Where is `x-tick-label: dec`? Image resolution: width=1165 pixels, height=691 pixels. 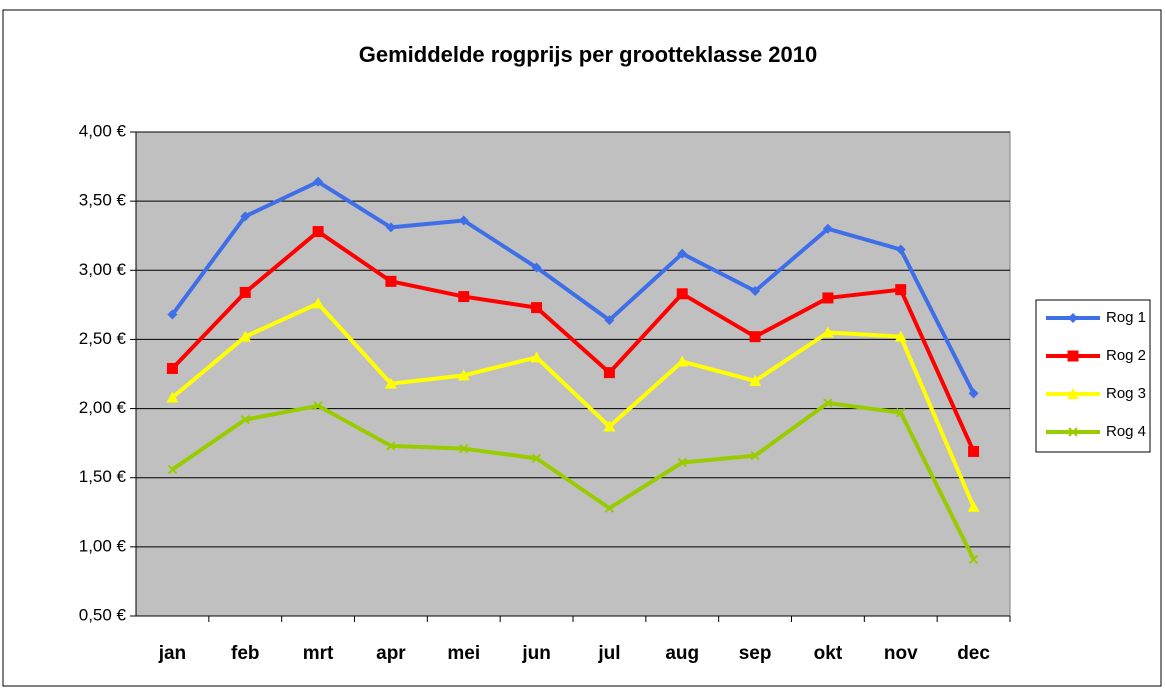
x-tick-label: dec is located at coordinates (973, 653).